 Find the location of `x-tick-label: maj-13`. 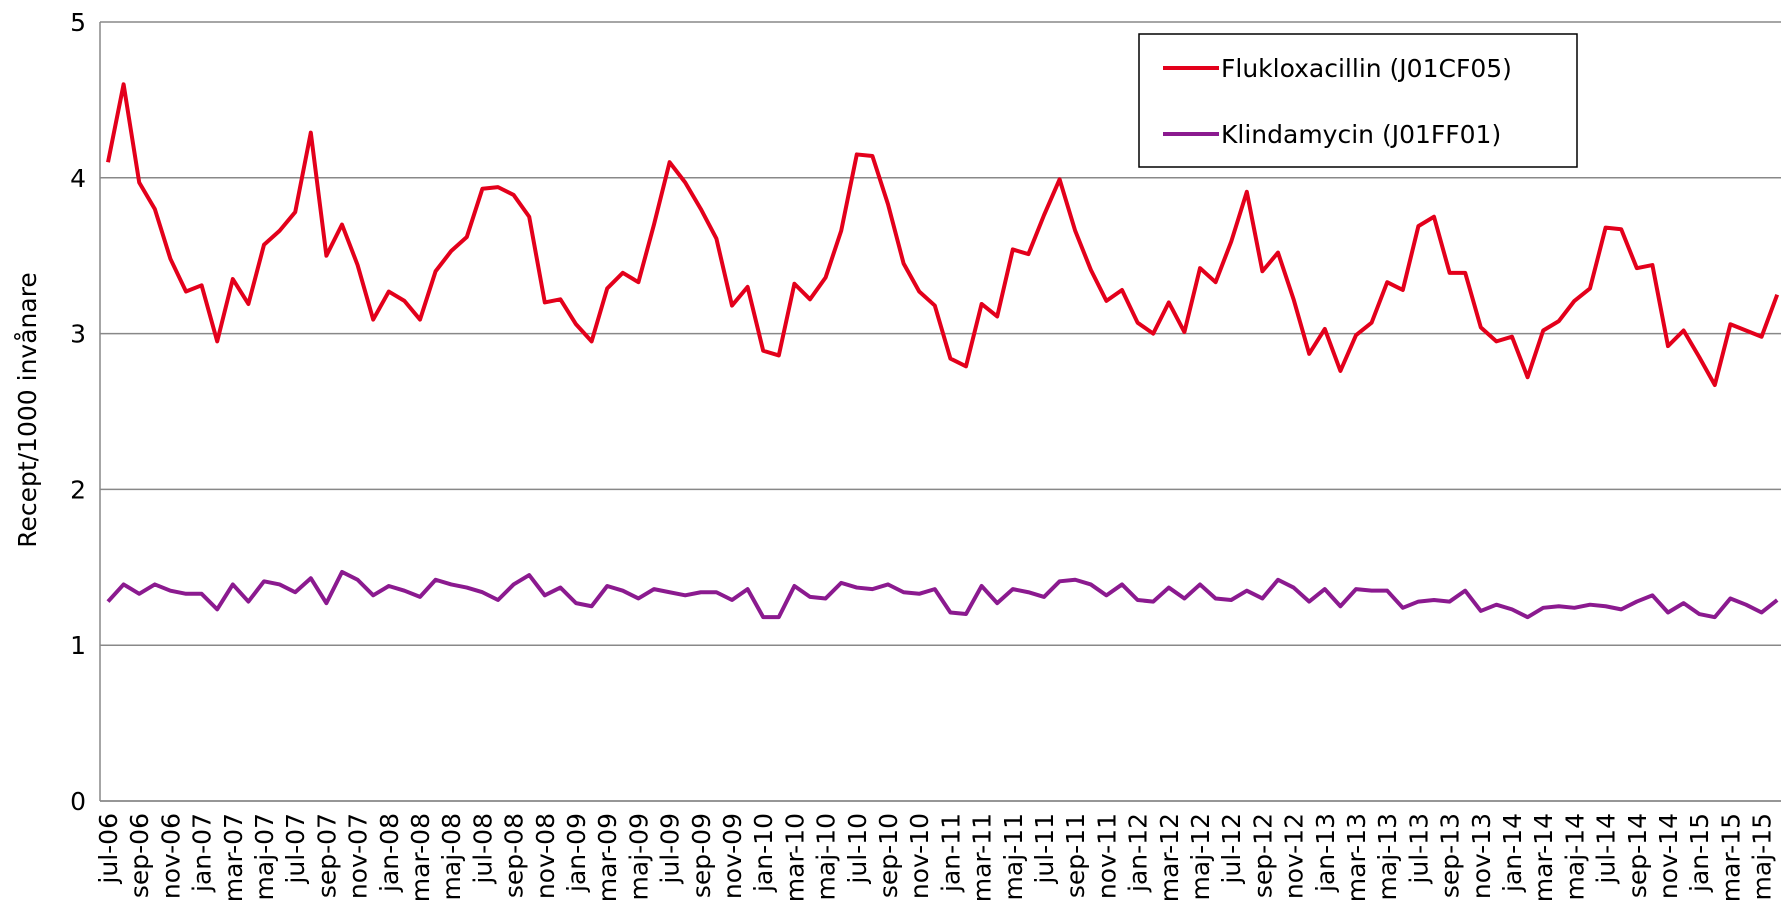

x-tick-label: maj-13 is located at coordinates (1387, 856).